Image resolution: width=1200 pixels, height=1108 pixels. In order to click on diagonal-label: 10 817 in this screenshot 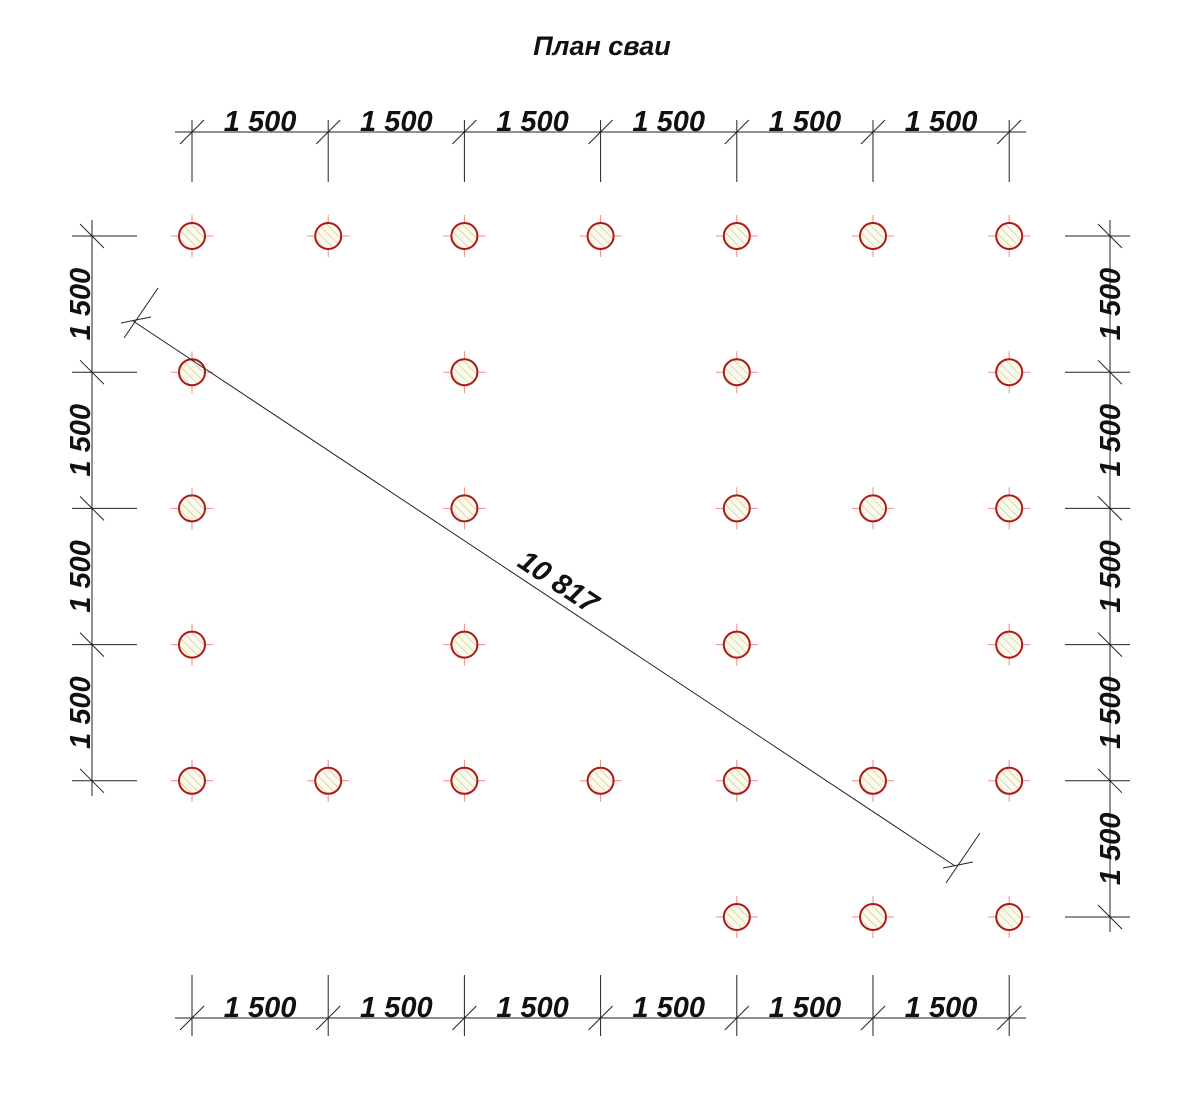, I will do `click(558, 583)`.